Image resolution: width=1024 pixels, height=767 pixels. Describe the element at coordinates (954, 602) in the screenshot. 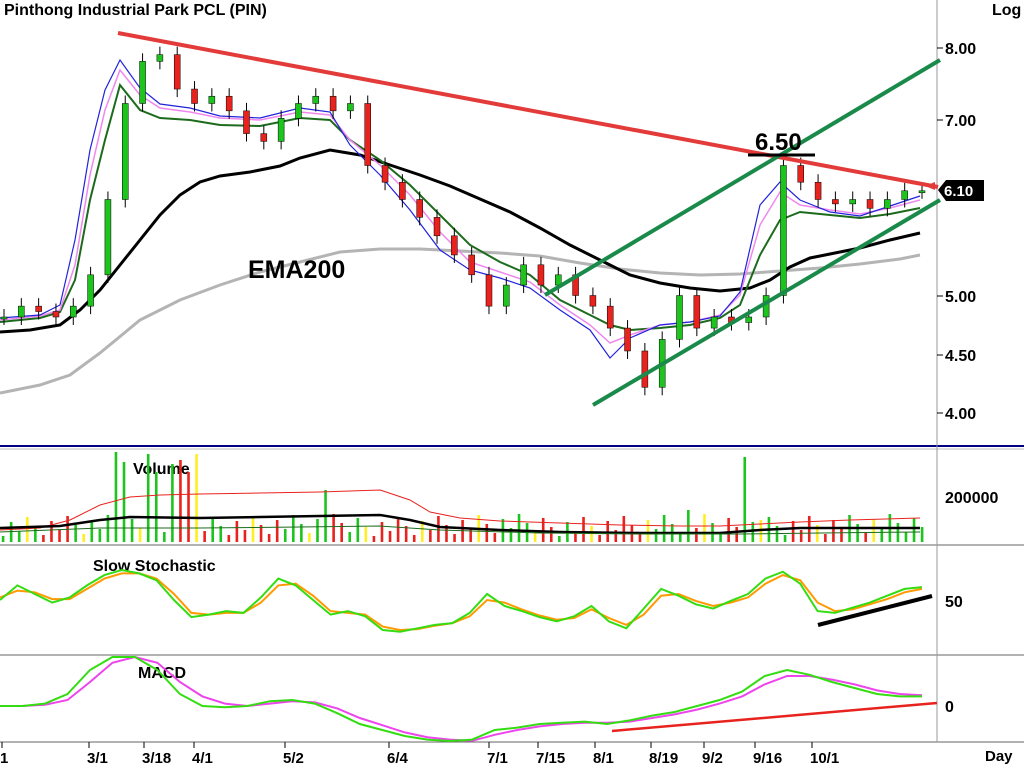

I see `stochastic-axis-label: 50` at that location.